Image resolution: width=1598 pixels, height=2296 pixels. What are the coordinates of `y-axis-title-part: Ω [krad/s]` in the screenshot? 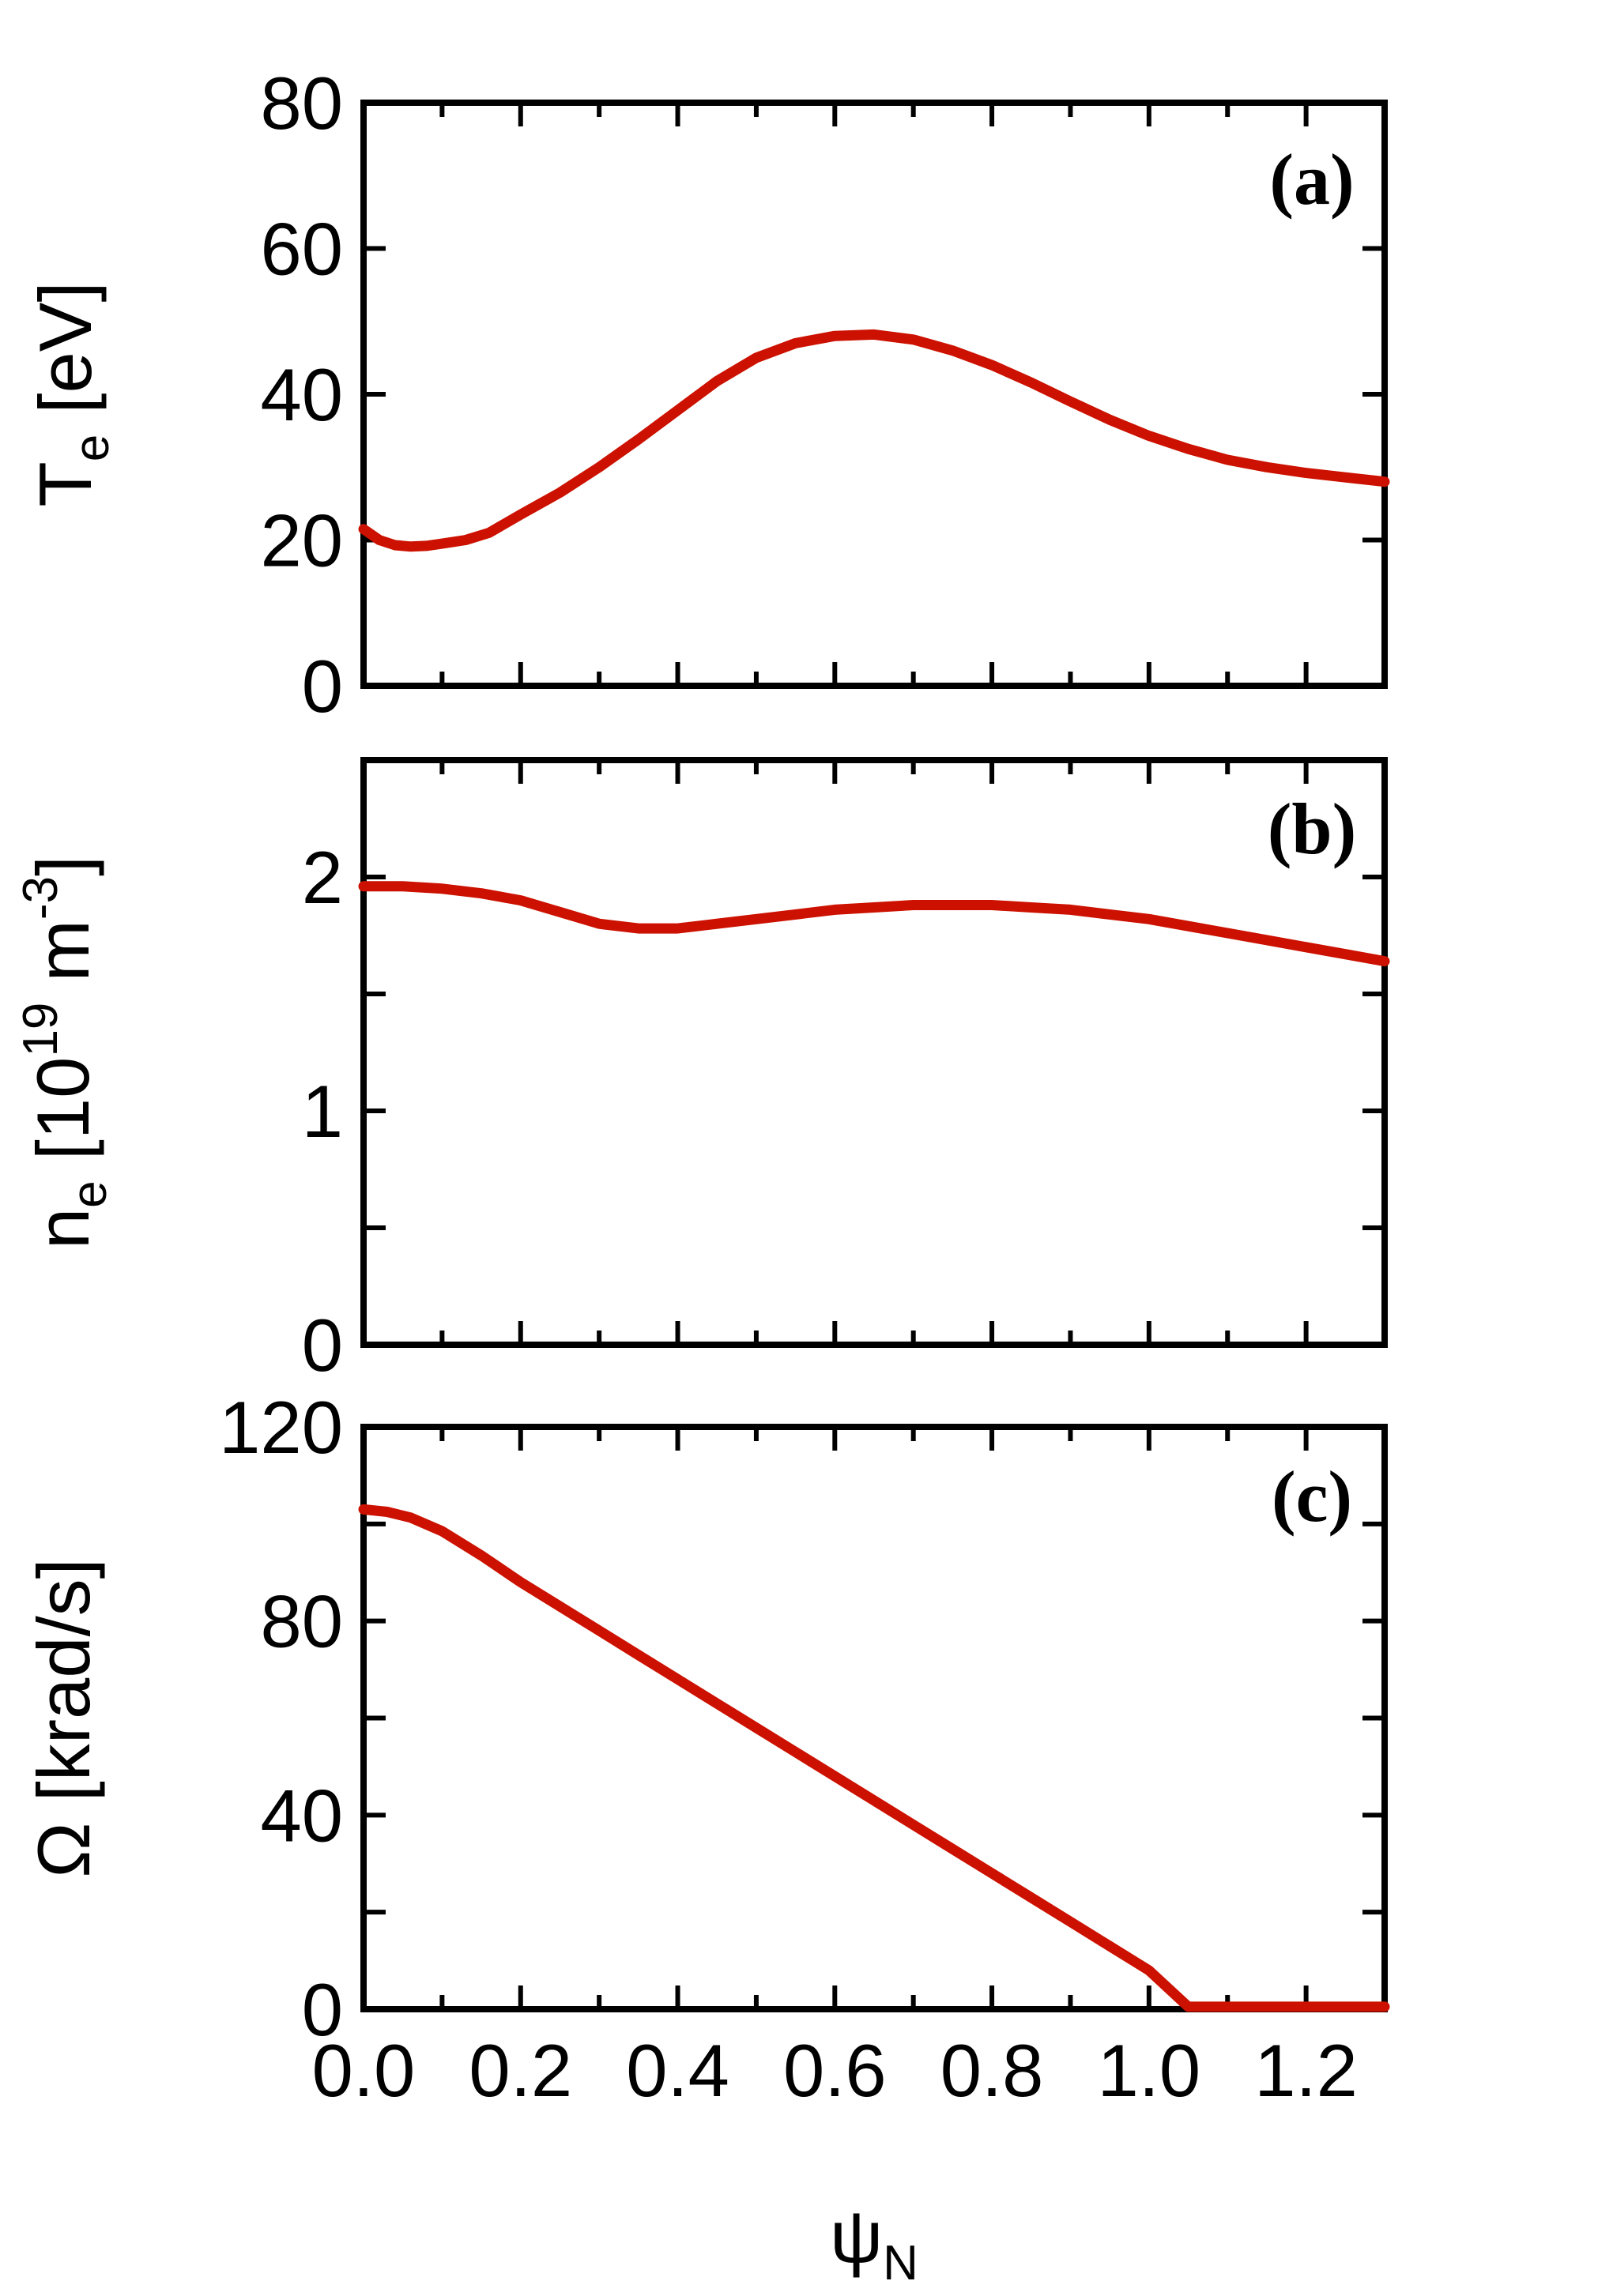 It's located at (64, 1718).